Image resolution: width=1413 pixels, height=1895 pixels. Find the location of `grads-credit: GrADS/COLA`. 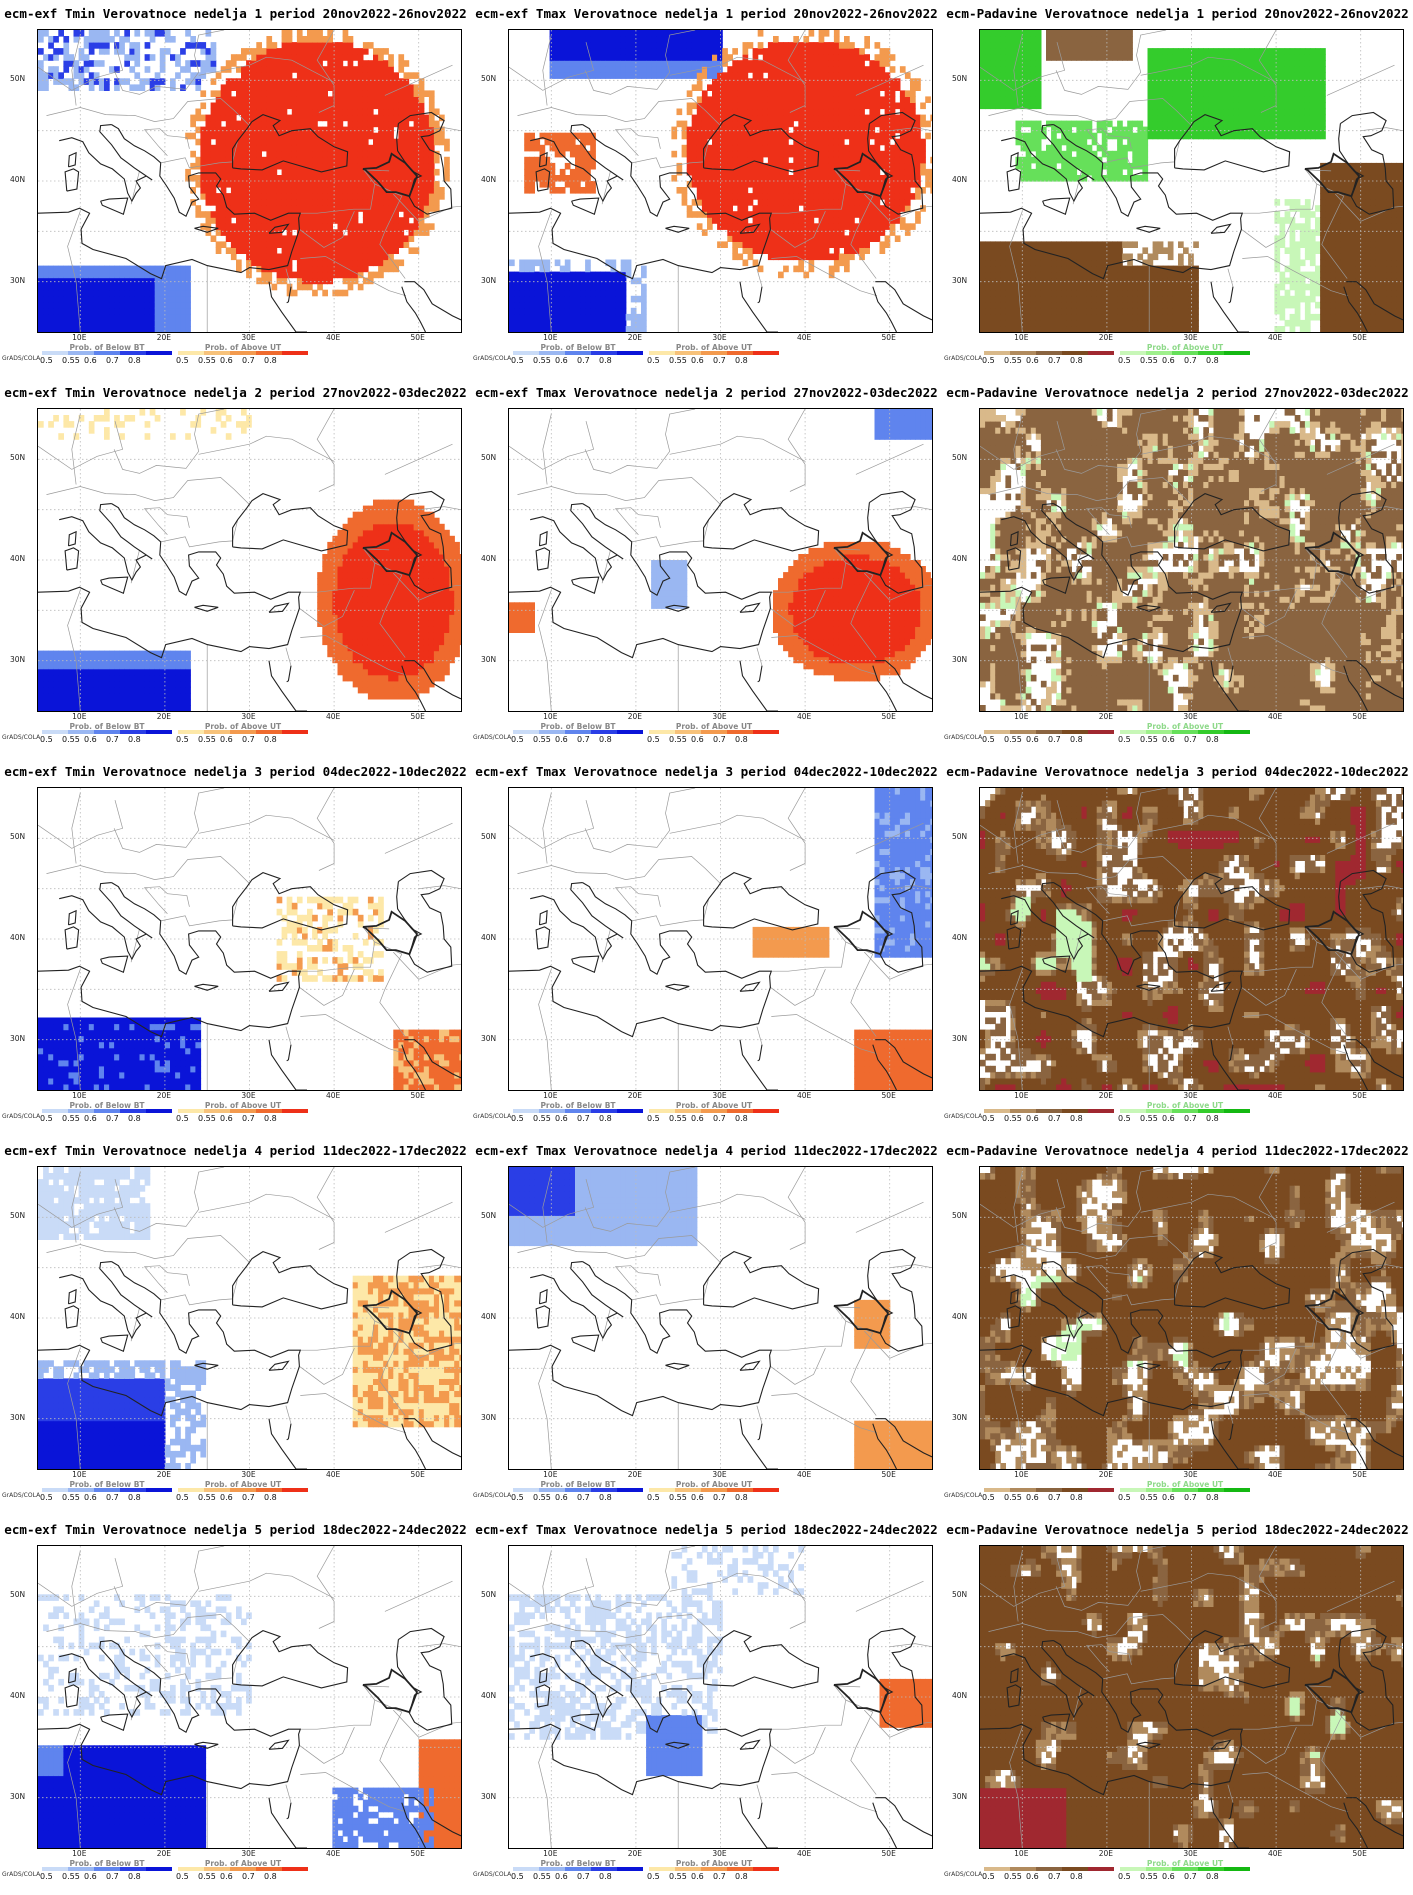

grads-credit: GrADS/COLA is located at coordinates (492, 737).